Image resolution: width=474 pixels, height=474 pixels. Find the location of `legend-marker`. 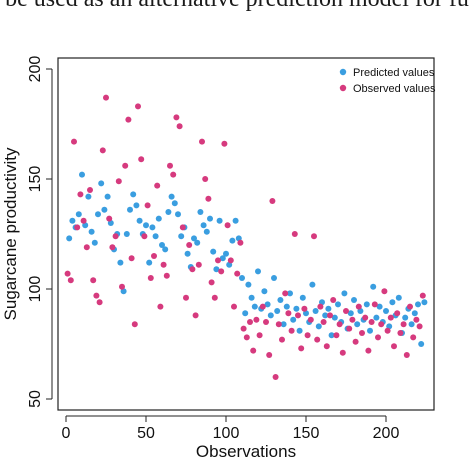

legend-marker is located at coordinates (343, 72).